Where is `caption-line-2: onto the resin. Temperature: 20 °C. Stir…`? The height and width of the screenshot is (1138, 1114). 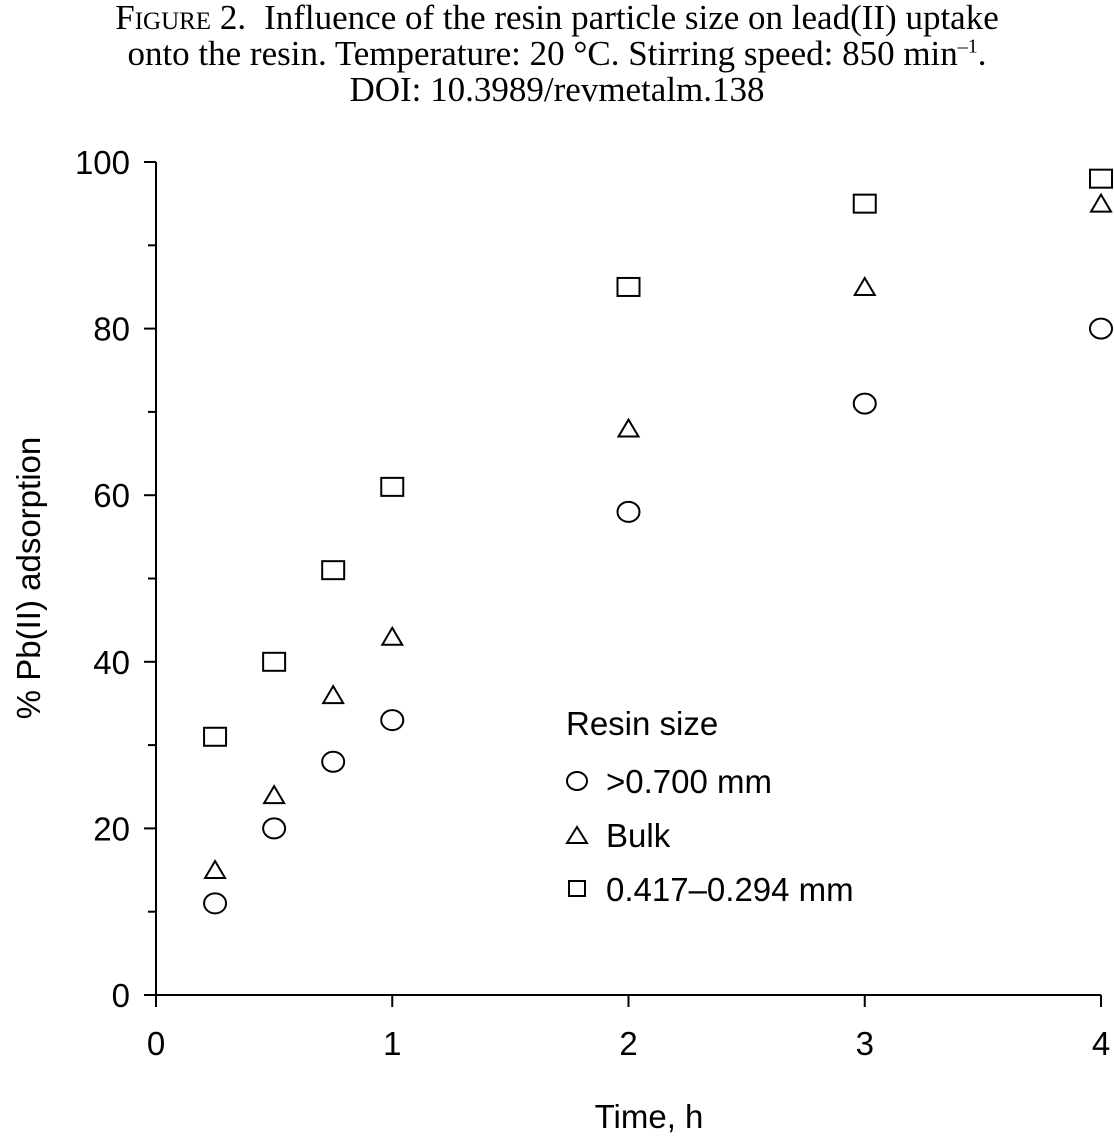
caption-line-2: onto the resin. Temperature: 20 °C. Stir… is located at coordinates (557, 54).